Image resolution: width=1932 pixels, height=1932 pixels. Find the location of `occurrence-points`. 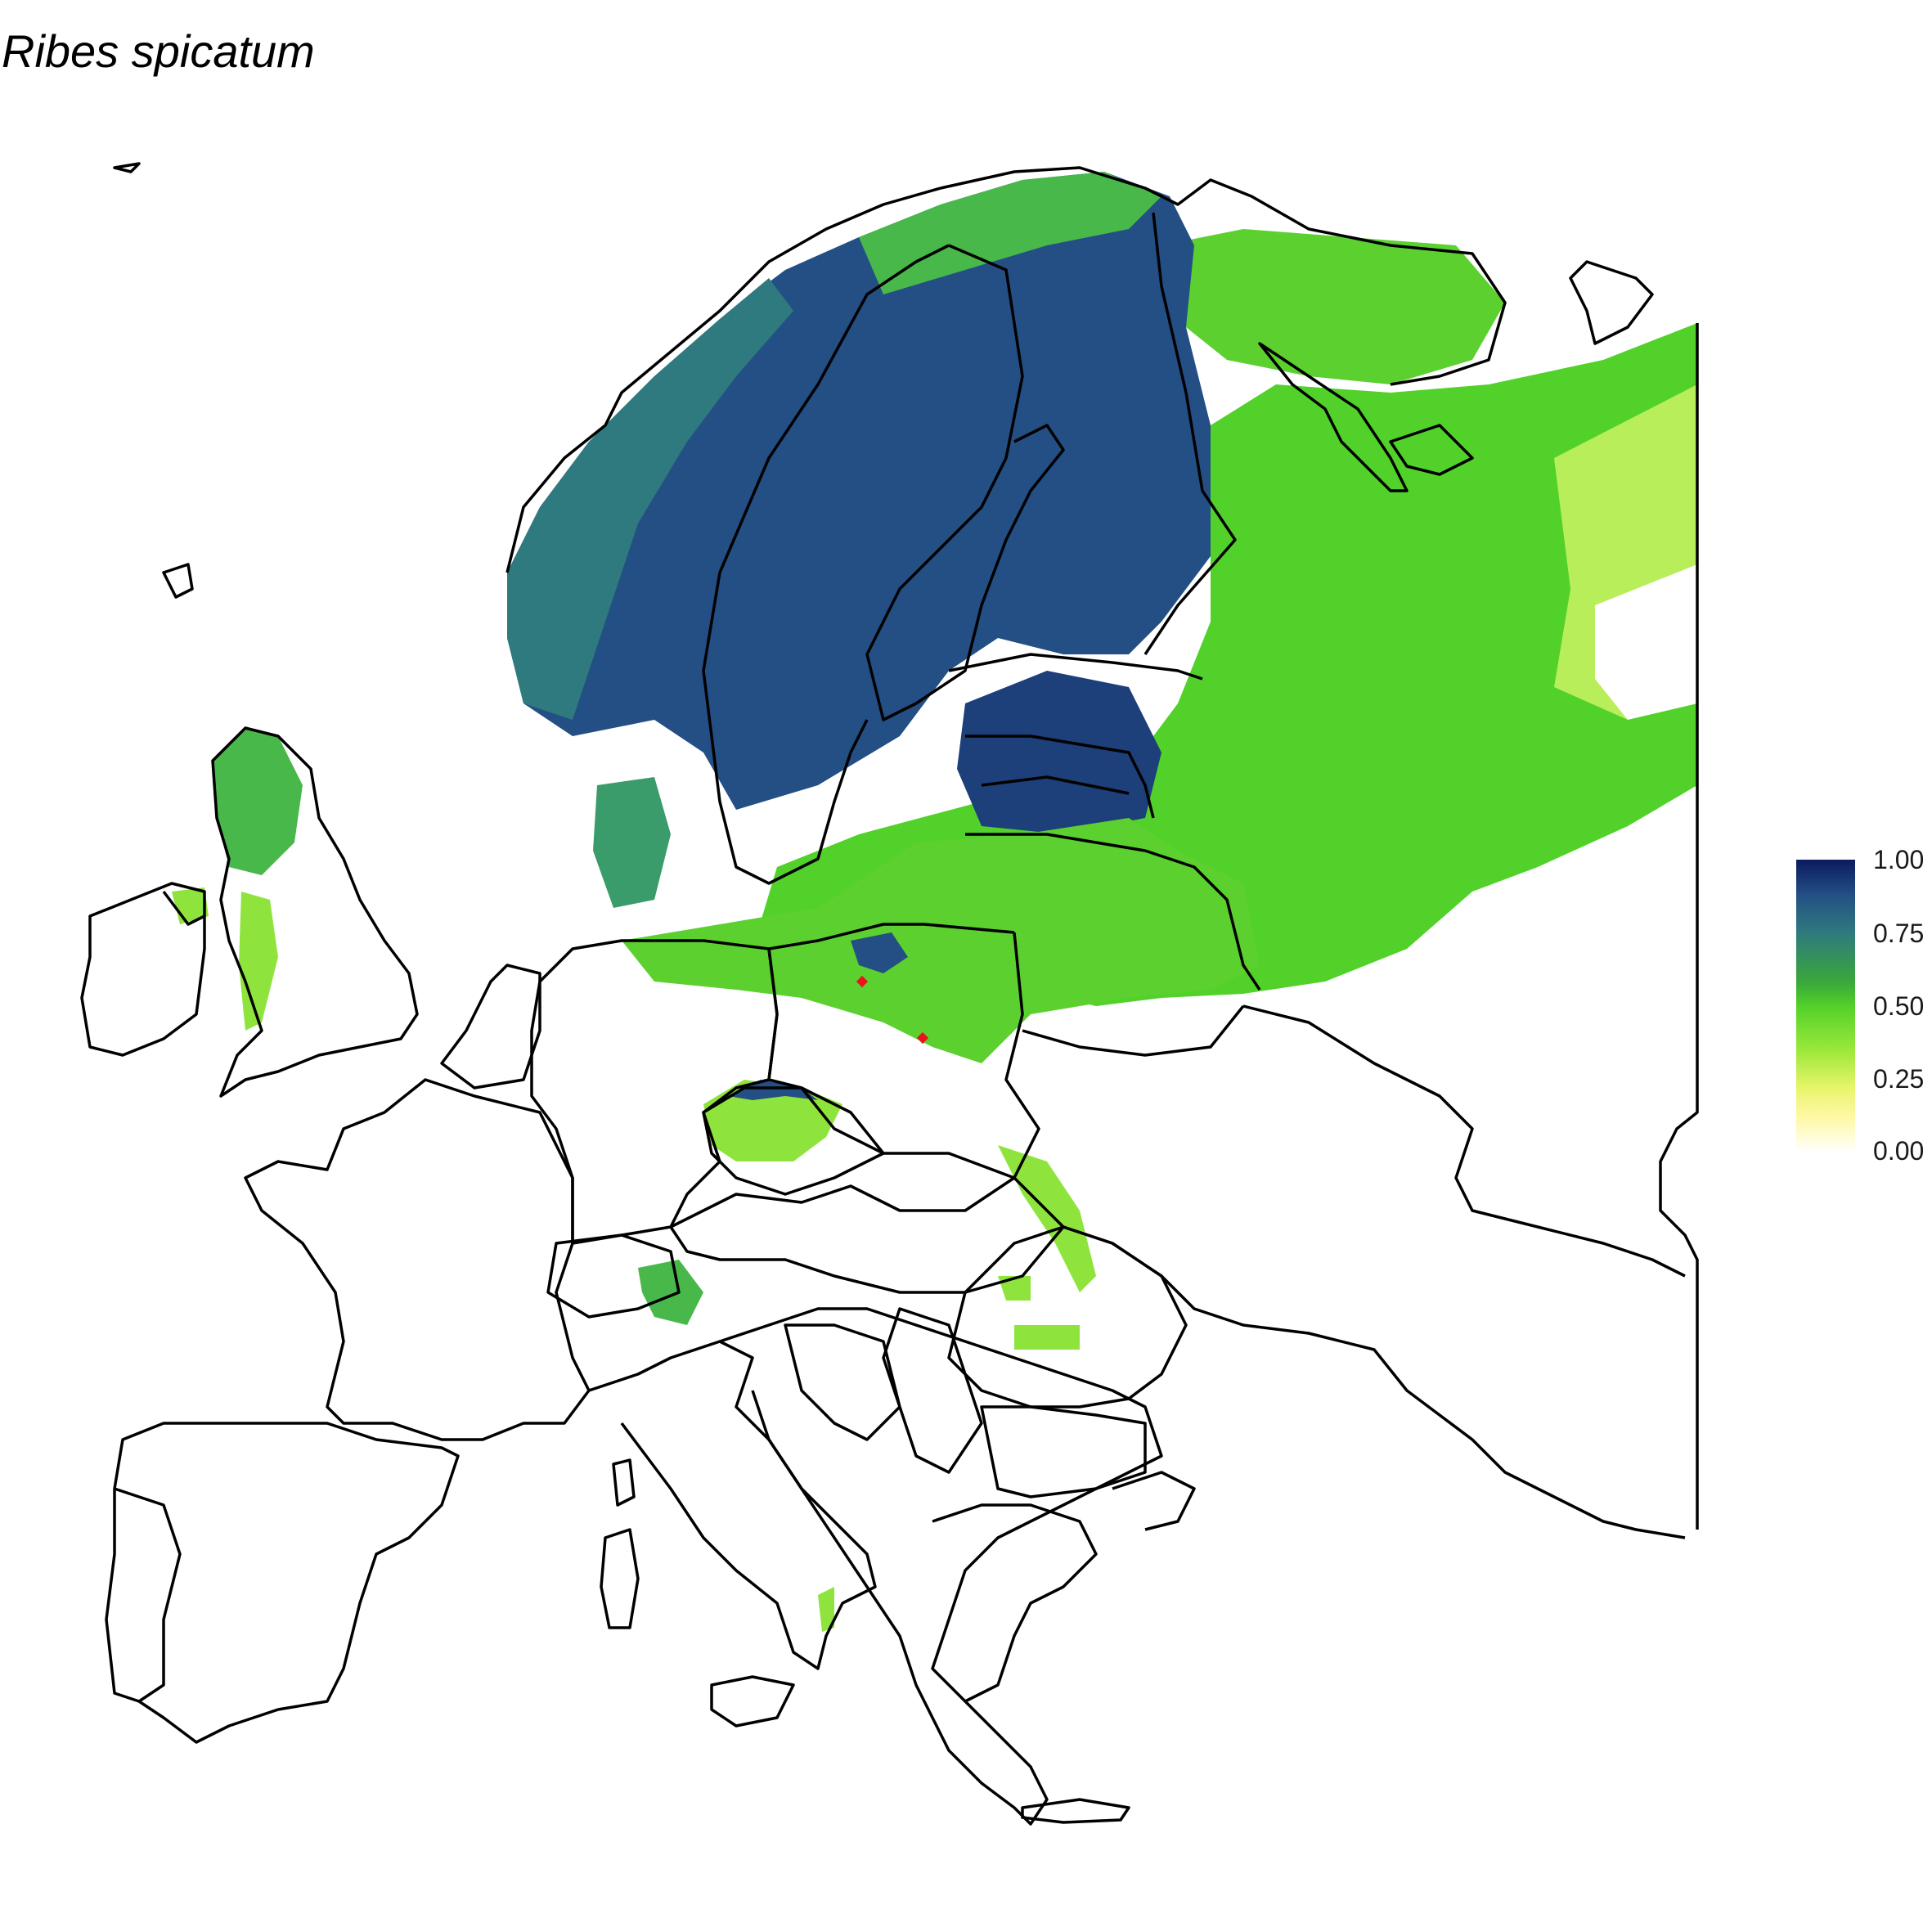

occurrence-points is located at coordinates (893, 1010).